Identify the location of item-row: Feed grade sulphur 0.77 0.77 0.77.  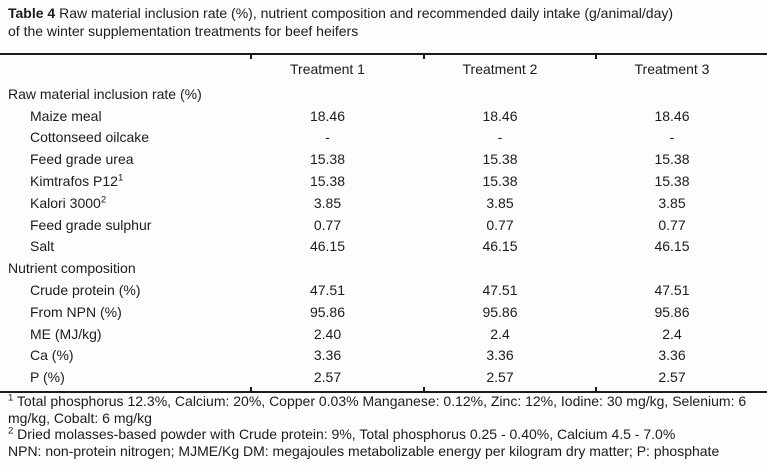
(383, 225).